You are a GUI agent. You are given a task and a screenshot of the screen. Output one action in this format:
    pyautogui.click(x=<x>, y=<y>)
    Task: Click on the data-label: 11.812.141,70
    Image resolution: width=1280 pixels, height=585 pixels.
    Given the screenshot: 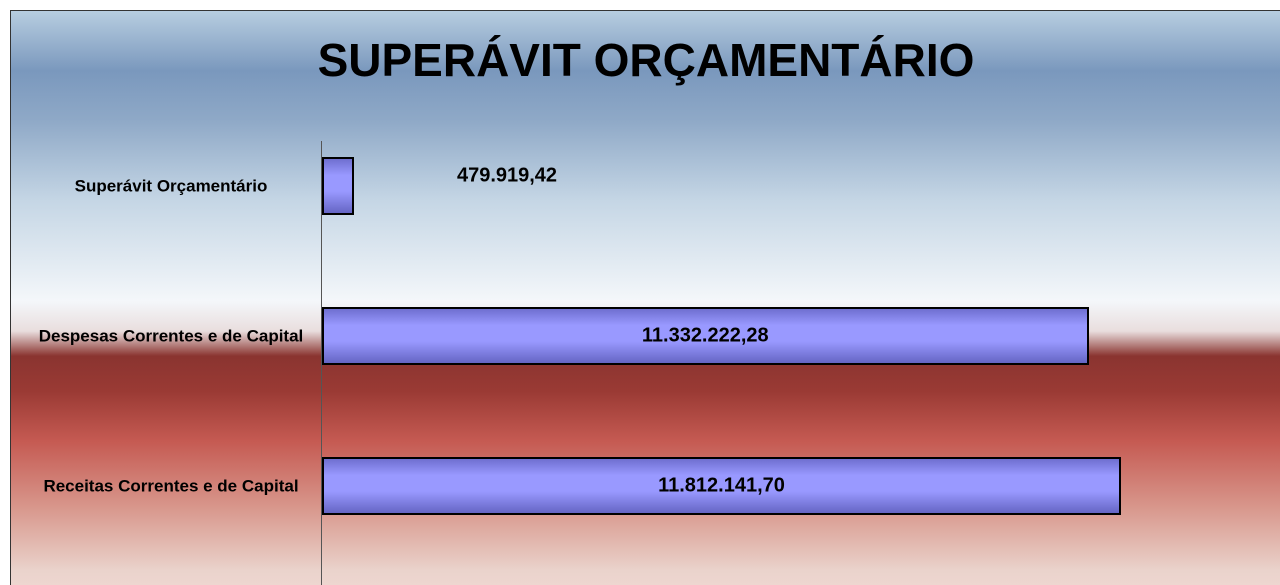 What is the action you would take?
    pyautogui.click(x=721, y=485)
    